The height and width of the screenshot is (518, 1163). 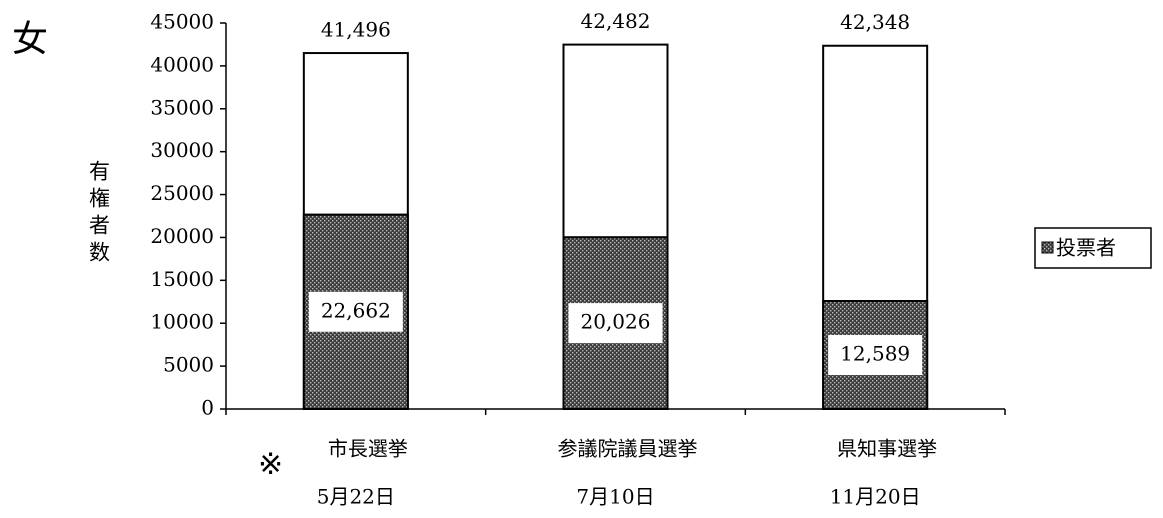 What do you see at coordinates (182, 236) in the screenshot?
I see `y-tick-label: 20000` at bounding box center [182, 236].